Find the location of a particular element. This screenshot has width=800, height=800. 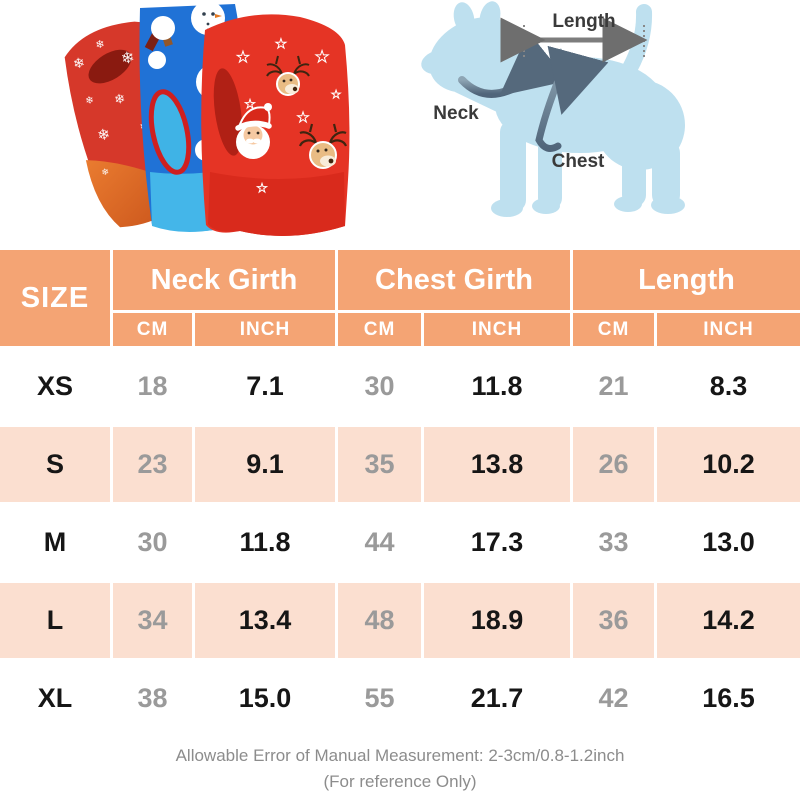

m-chest-cm: 44 is located at coordinates (379, 542).